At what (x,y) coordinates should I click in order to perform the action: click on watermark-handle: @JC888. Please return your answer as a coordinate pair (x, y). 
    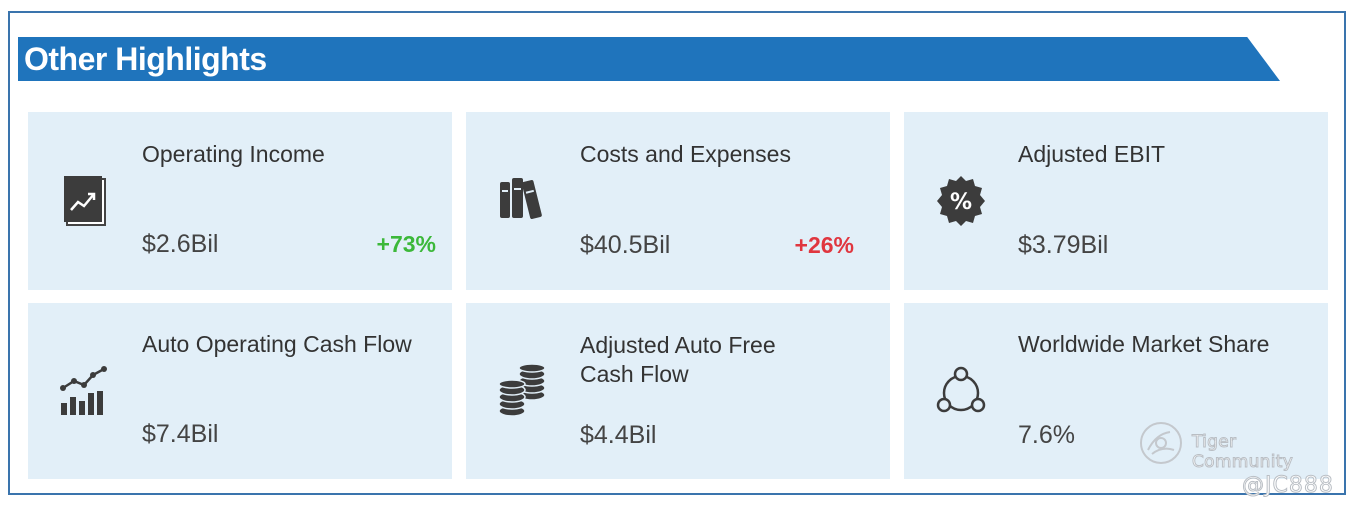
    Looking at the image, I should click on (1288, 486).